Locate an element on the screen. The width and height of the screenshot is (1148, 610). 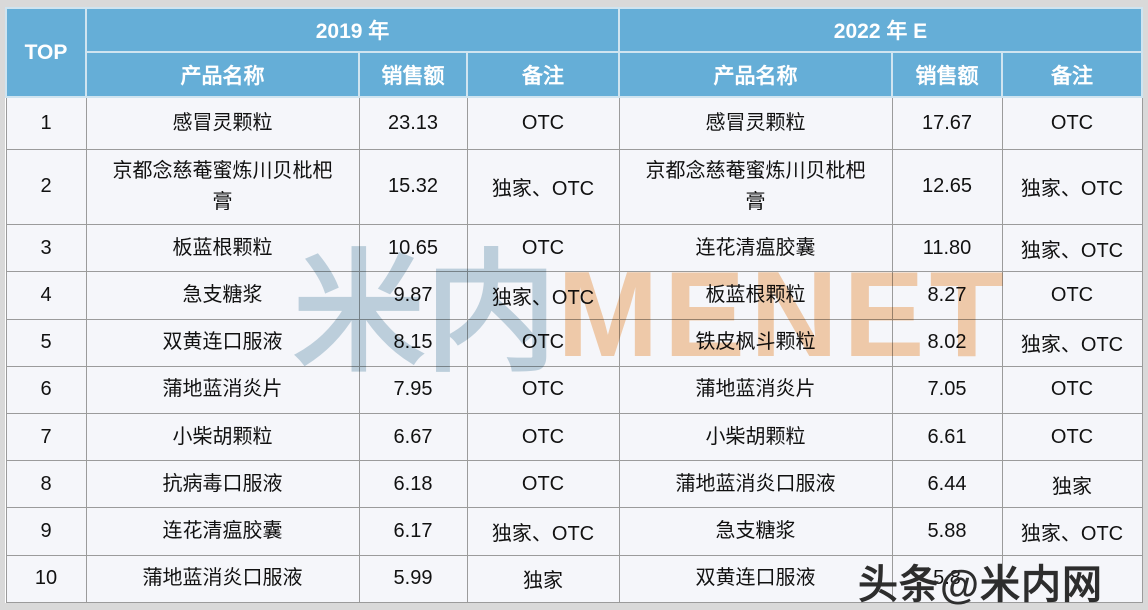
sales-cell-2019: 5.99 is located at coordinates (413, 579).